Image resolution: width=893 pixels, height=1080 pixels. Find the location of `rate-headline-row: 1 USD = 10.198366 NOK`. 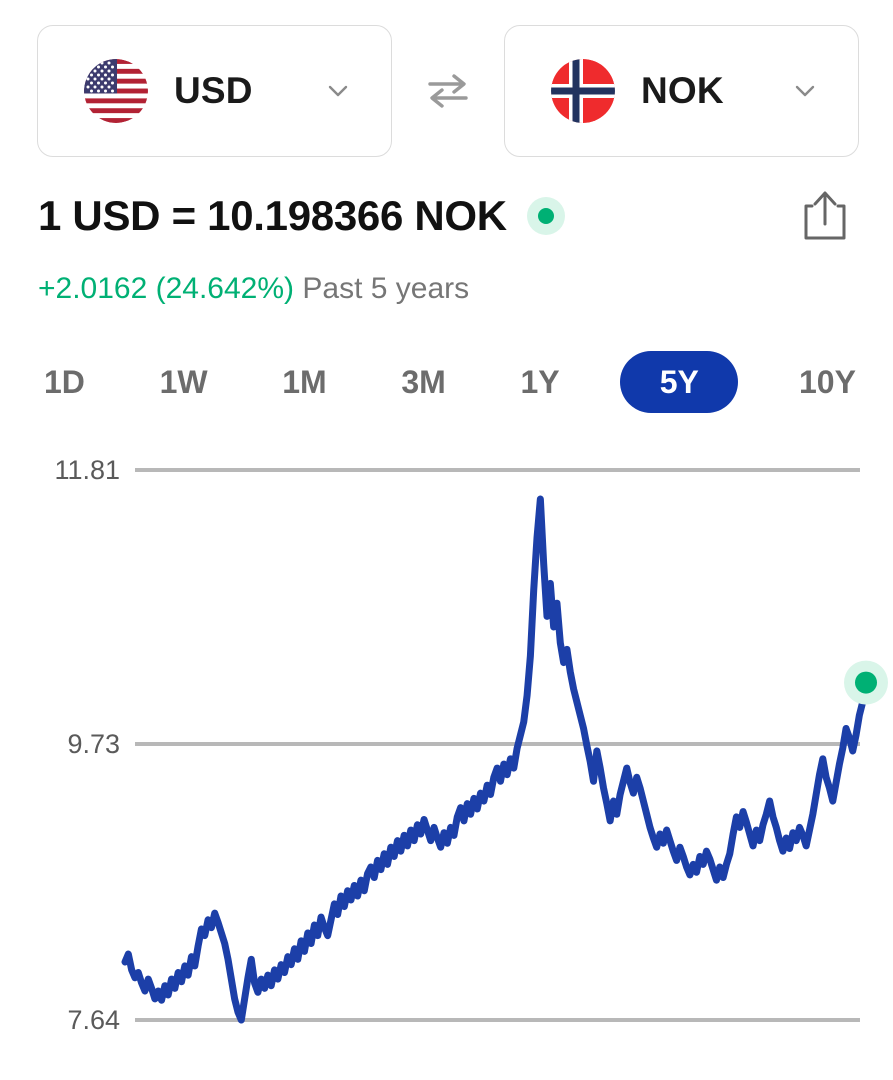

rate-headline-row: 1 USD = 10.198366 NOK is located at coordinates (301, 216).